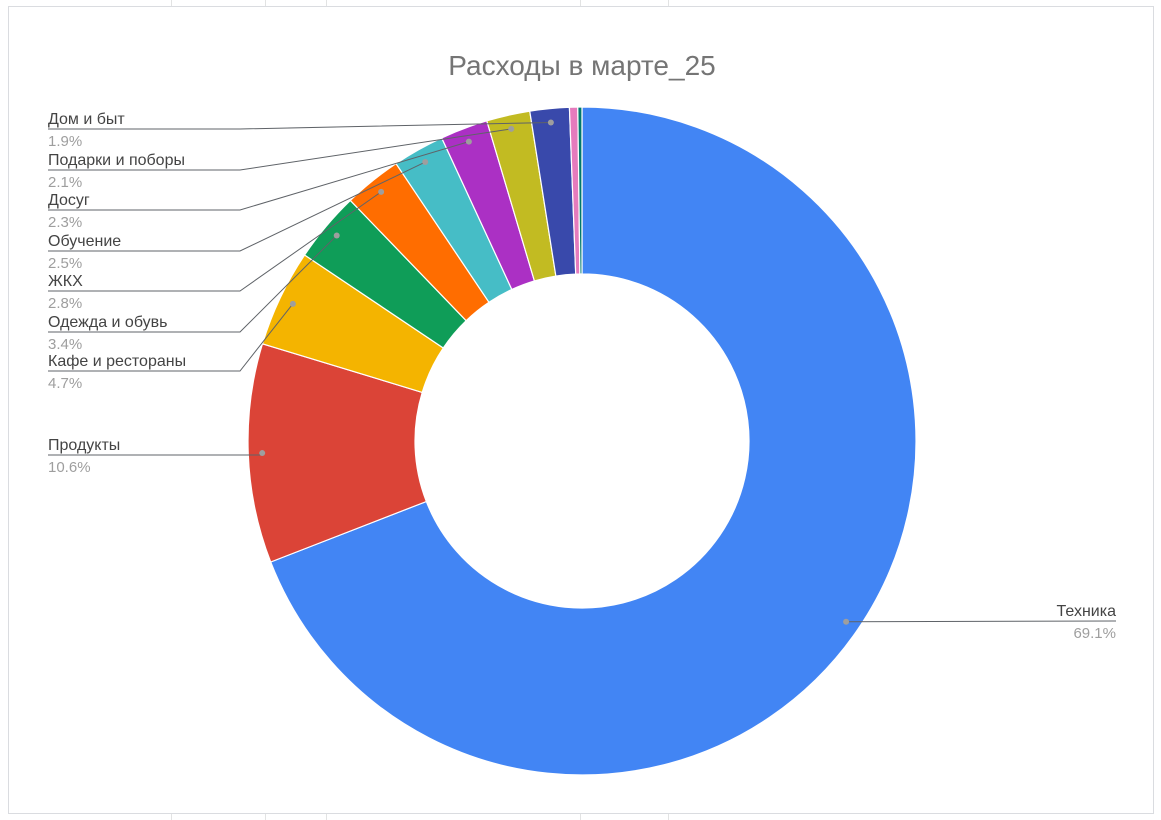 This screenshot has width=1161, height=820. Describe the element at coordinates (65, 263) in the screenshot. I see `slice-percent-label: 2.5%` at that location.